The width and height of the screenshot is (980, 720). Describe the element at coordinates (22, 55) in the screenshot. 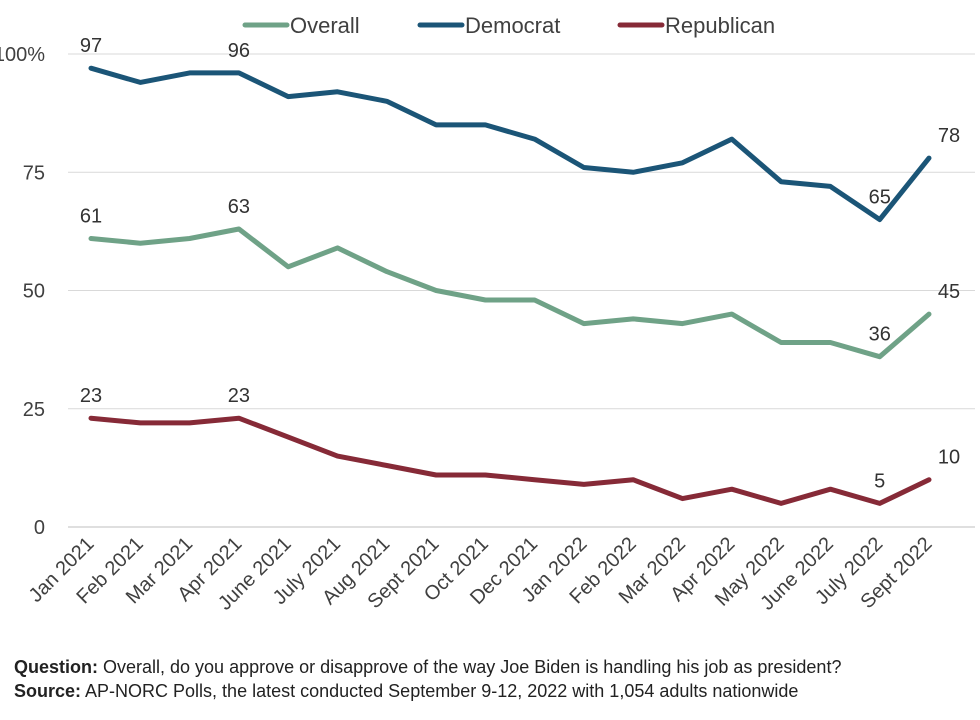

I see `y-tick-label: 100%` at that location.